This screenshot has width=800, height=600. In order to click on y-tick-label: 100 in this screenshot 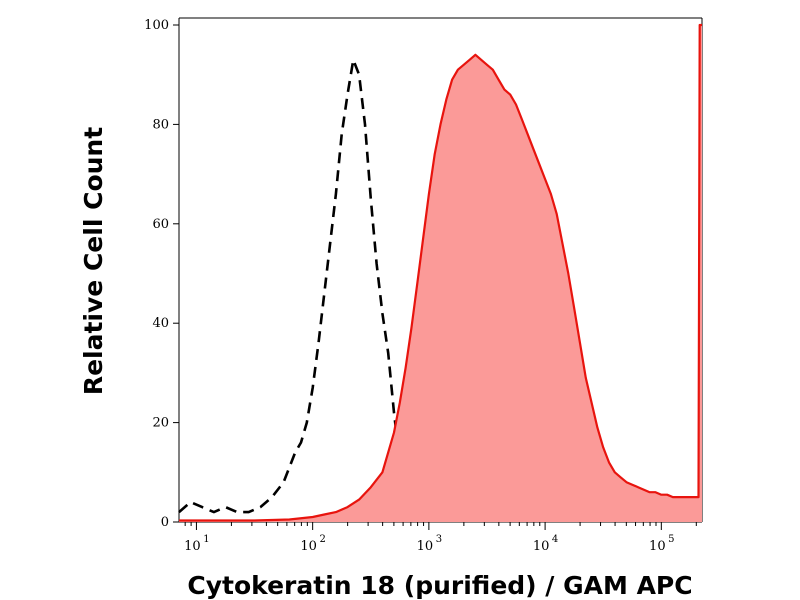, I will do `click(156, 25)`.